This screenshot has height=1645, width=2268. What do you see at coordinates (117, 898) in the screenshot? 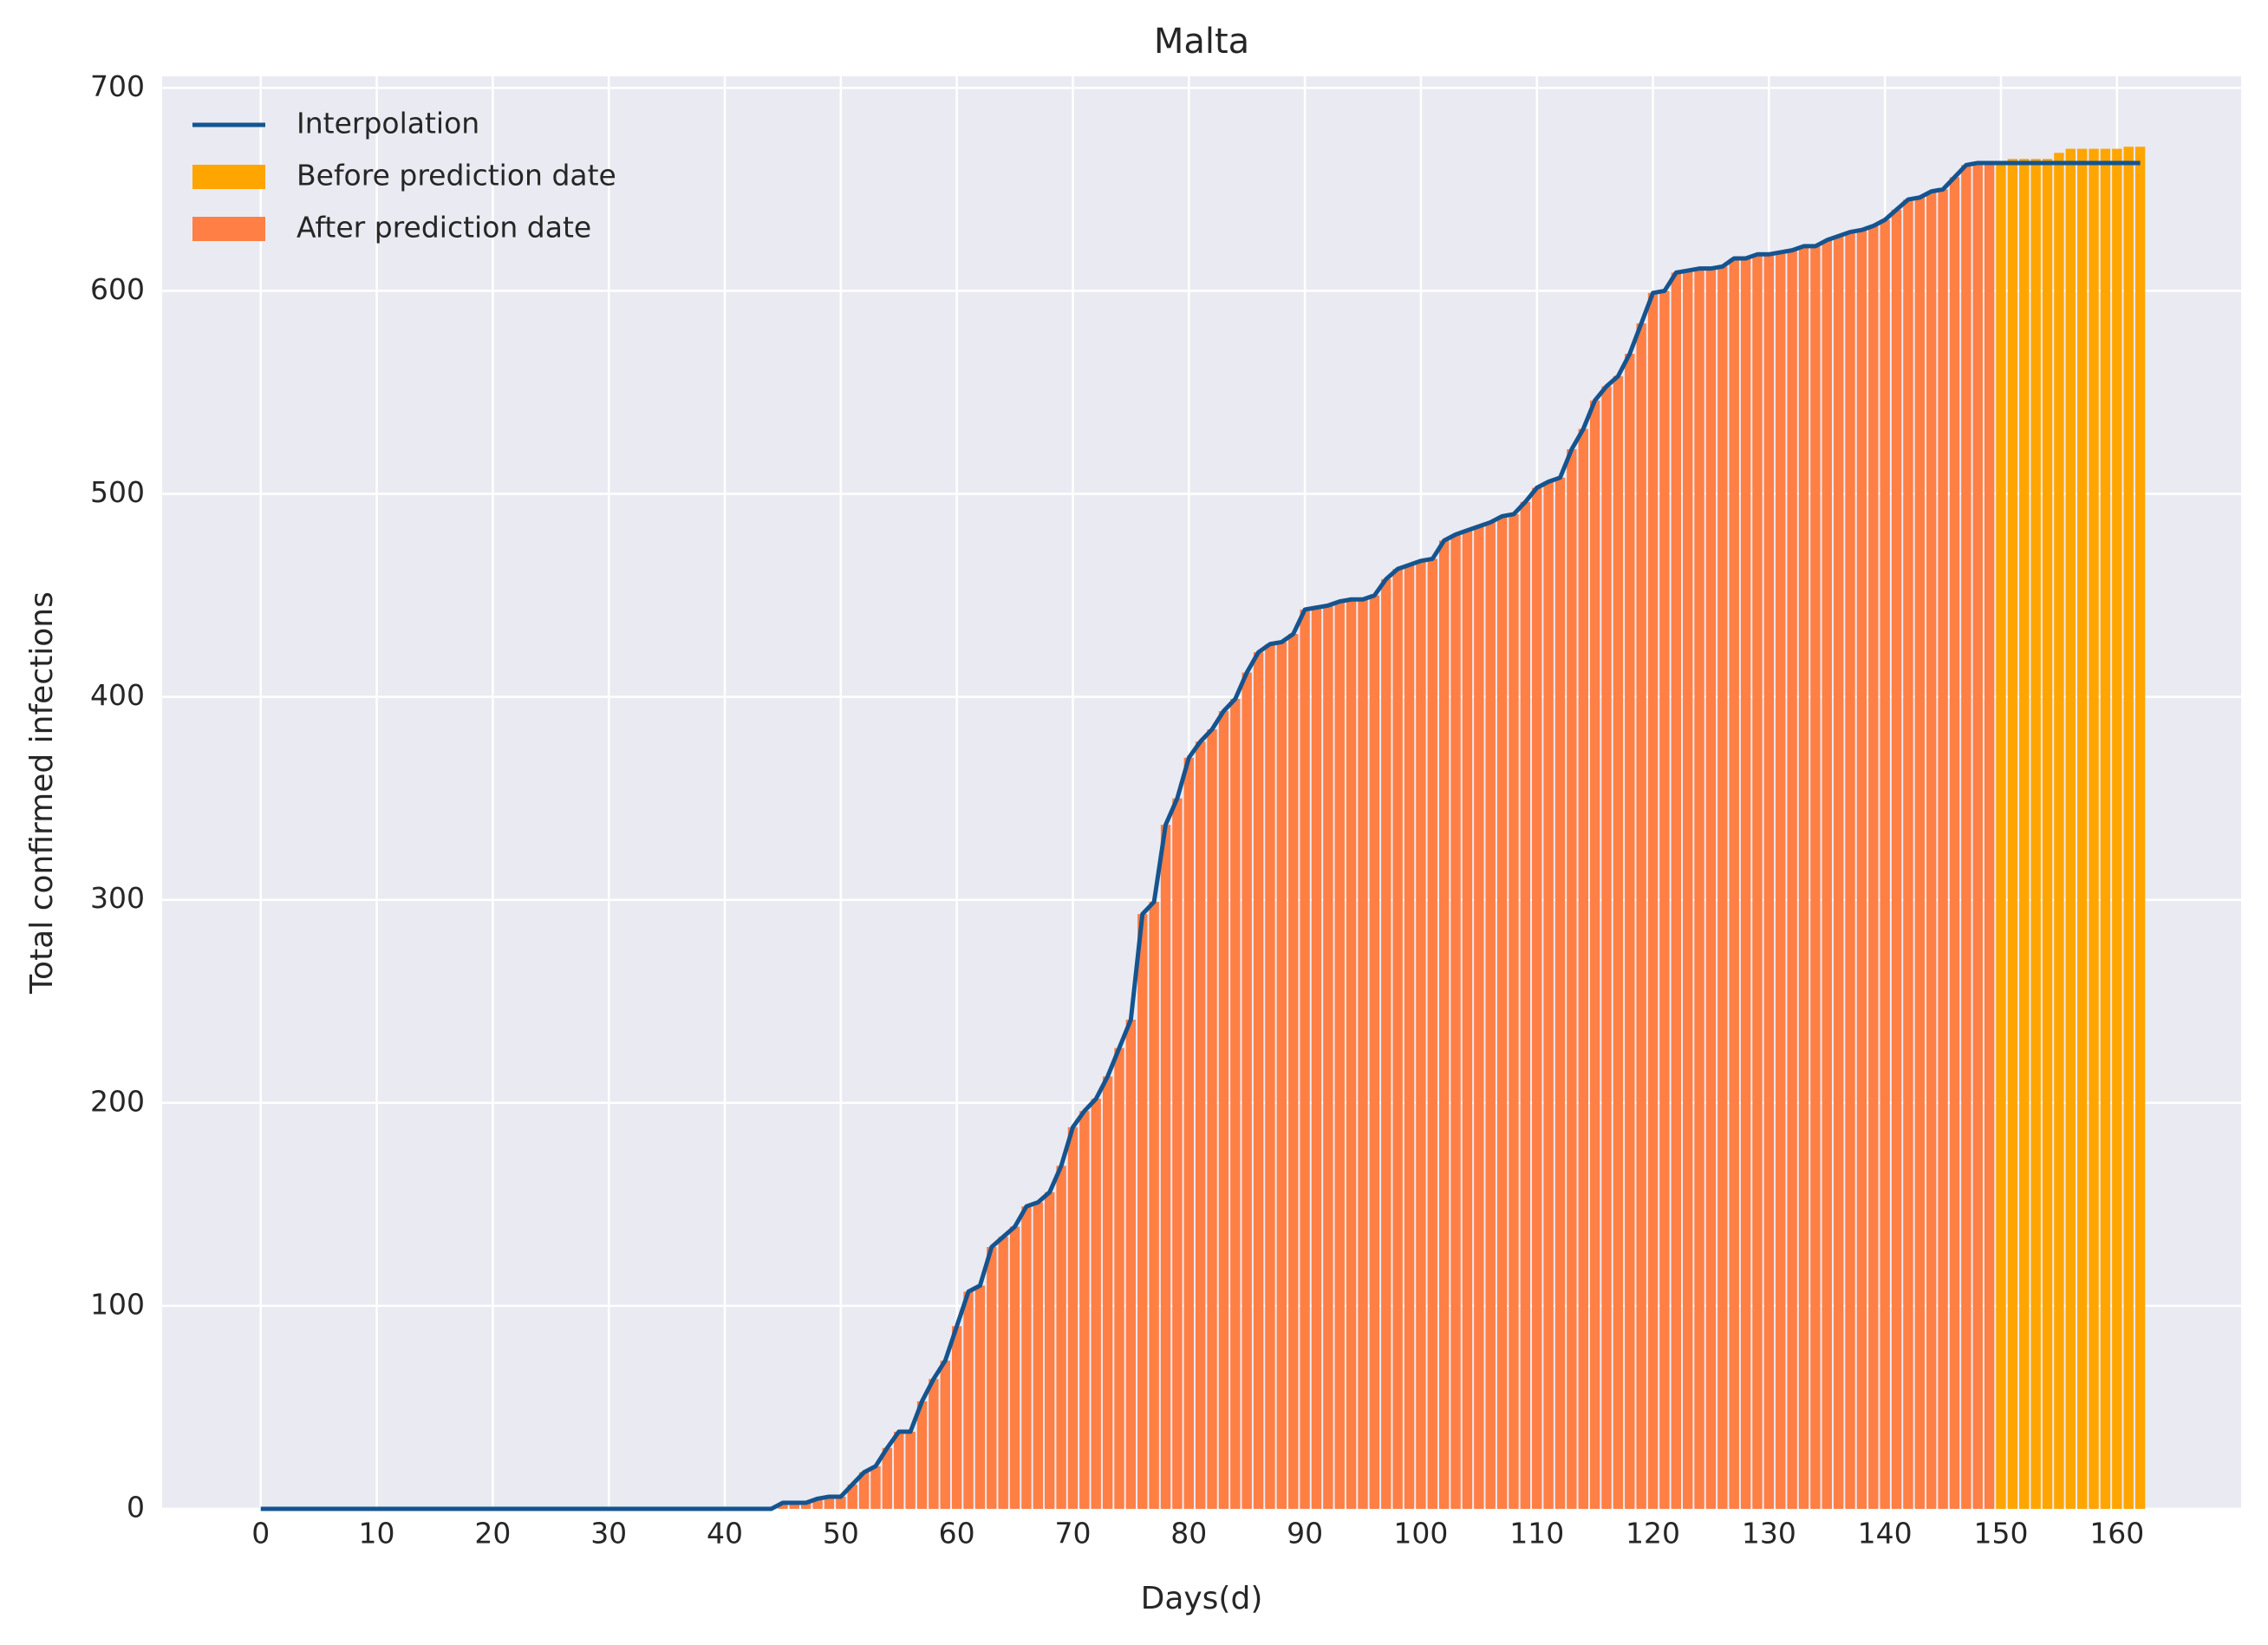
I see `y-tick-label: 300` at bounding box center [117, 898].